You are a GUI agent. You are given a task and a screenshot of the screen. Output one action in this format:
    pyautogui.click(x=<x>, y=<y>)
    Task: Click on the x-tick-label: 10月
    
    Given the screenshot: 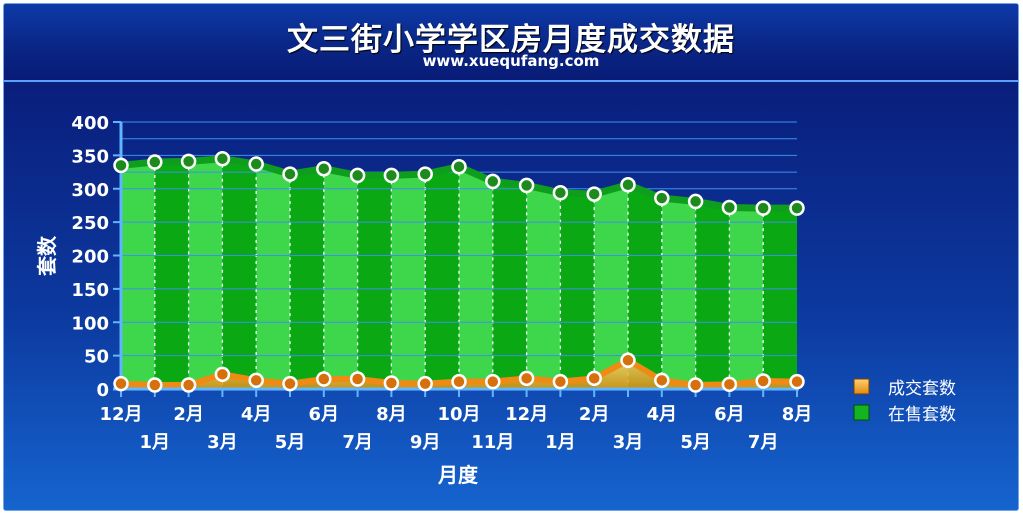 What is the action you would take?
    pyautogui.click(x=458, y=414)
    